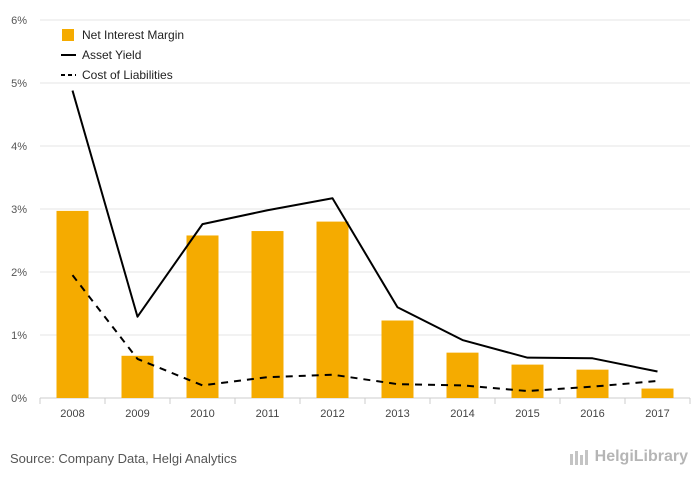 Image resolution: width=700 pixels, height=483 pixels. What do you see at coordinates (72, 414) in the screenshot?
I see `x-tick-label: 2008` at bounding box center [72, 414].